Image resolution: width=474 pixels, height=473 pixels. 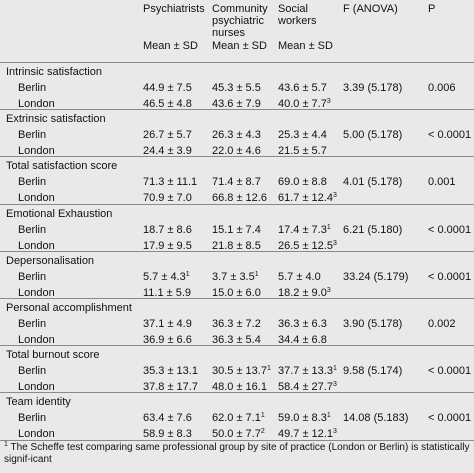 I want to click on section-title: Total burnout score, so click(x=53, y=355).